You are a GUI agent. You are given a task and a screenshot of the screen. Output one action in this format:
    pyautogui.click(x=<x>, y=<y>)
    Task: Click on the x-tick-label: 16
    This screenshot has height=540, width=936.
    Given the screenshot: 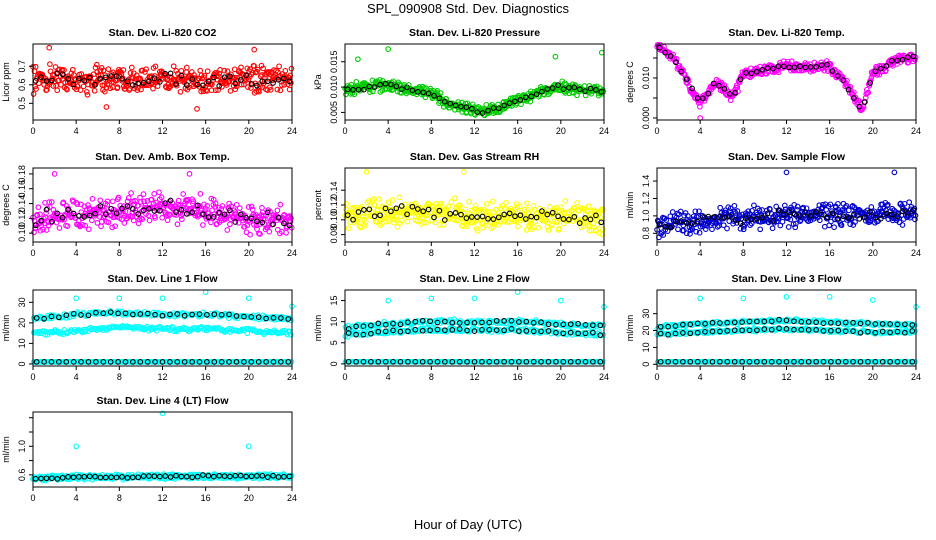 What is the action you would take?
    pyautogui.click(x=518, y=253)
    